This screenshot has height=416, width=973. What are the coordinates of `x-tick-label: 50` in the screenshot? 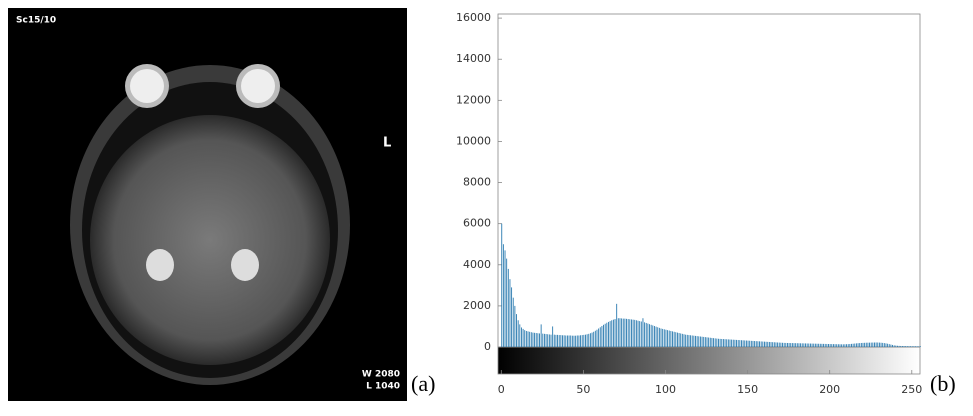 It's located at (583, 389).